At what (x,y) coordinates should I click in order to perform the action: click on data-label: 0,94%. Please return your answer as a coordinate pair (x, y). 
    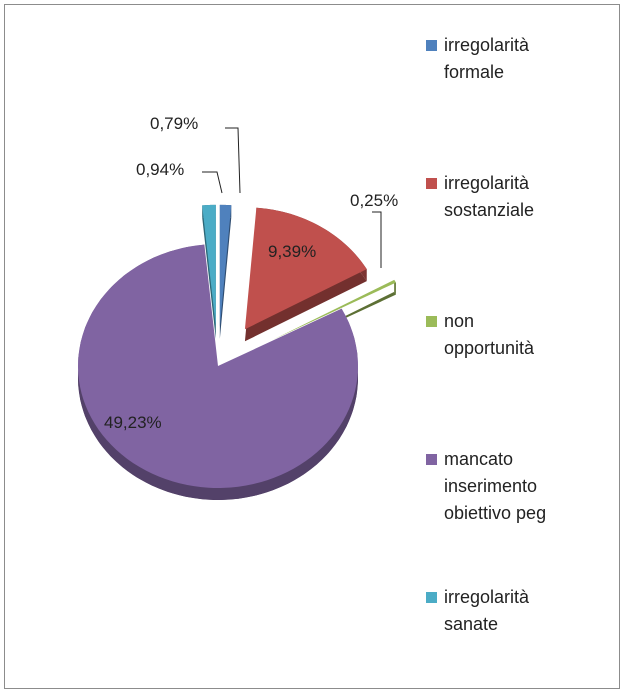
    Looking at the image, I should click on (160, 169).